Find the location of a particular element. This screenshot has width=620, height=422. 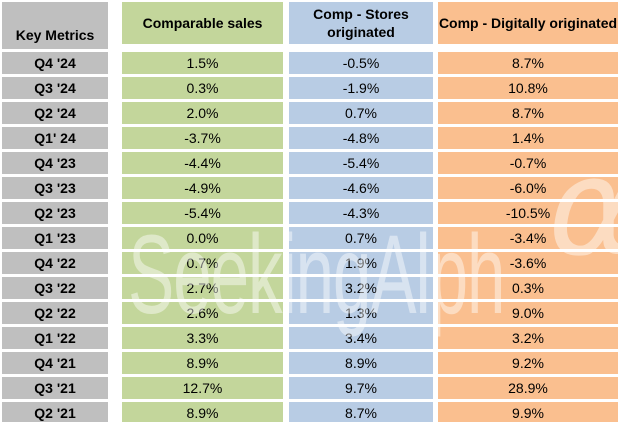

comparable-sales-cell: 8.9% is located at coordinates (202, 412).